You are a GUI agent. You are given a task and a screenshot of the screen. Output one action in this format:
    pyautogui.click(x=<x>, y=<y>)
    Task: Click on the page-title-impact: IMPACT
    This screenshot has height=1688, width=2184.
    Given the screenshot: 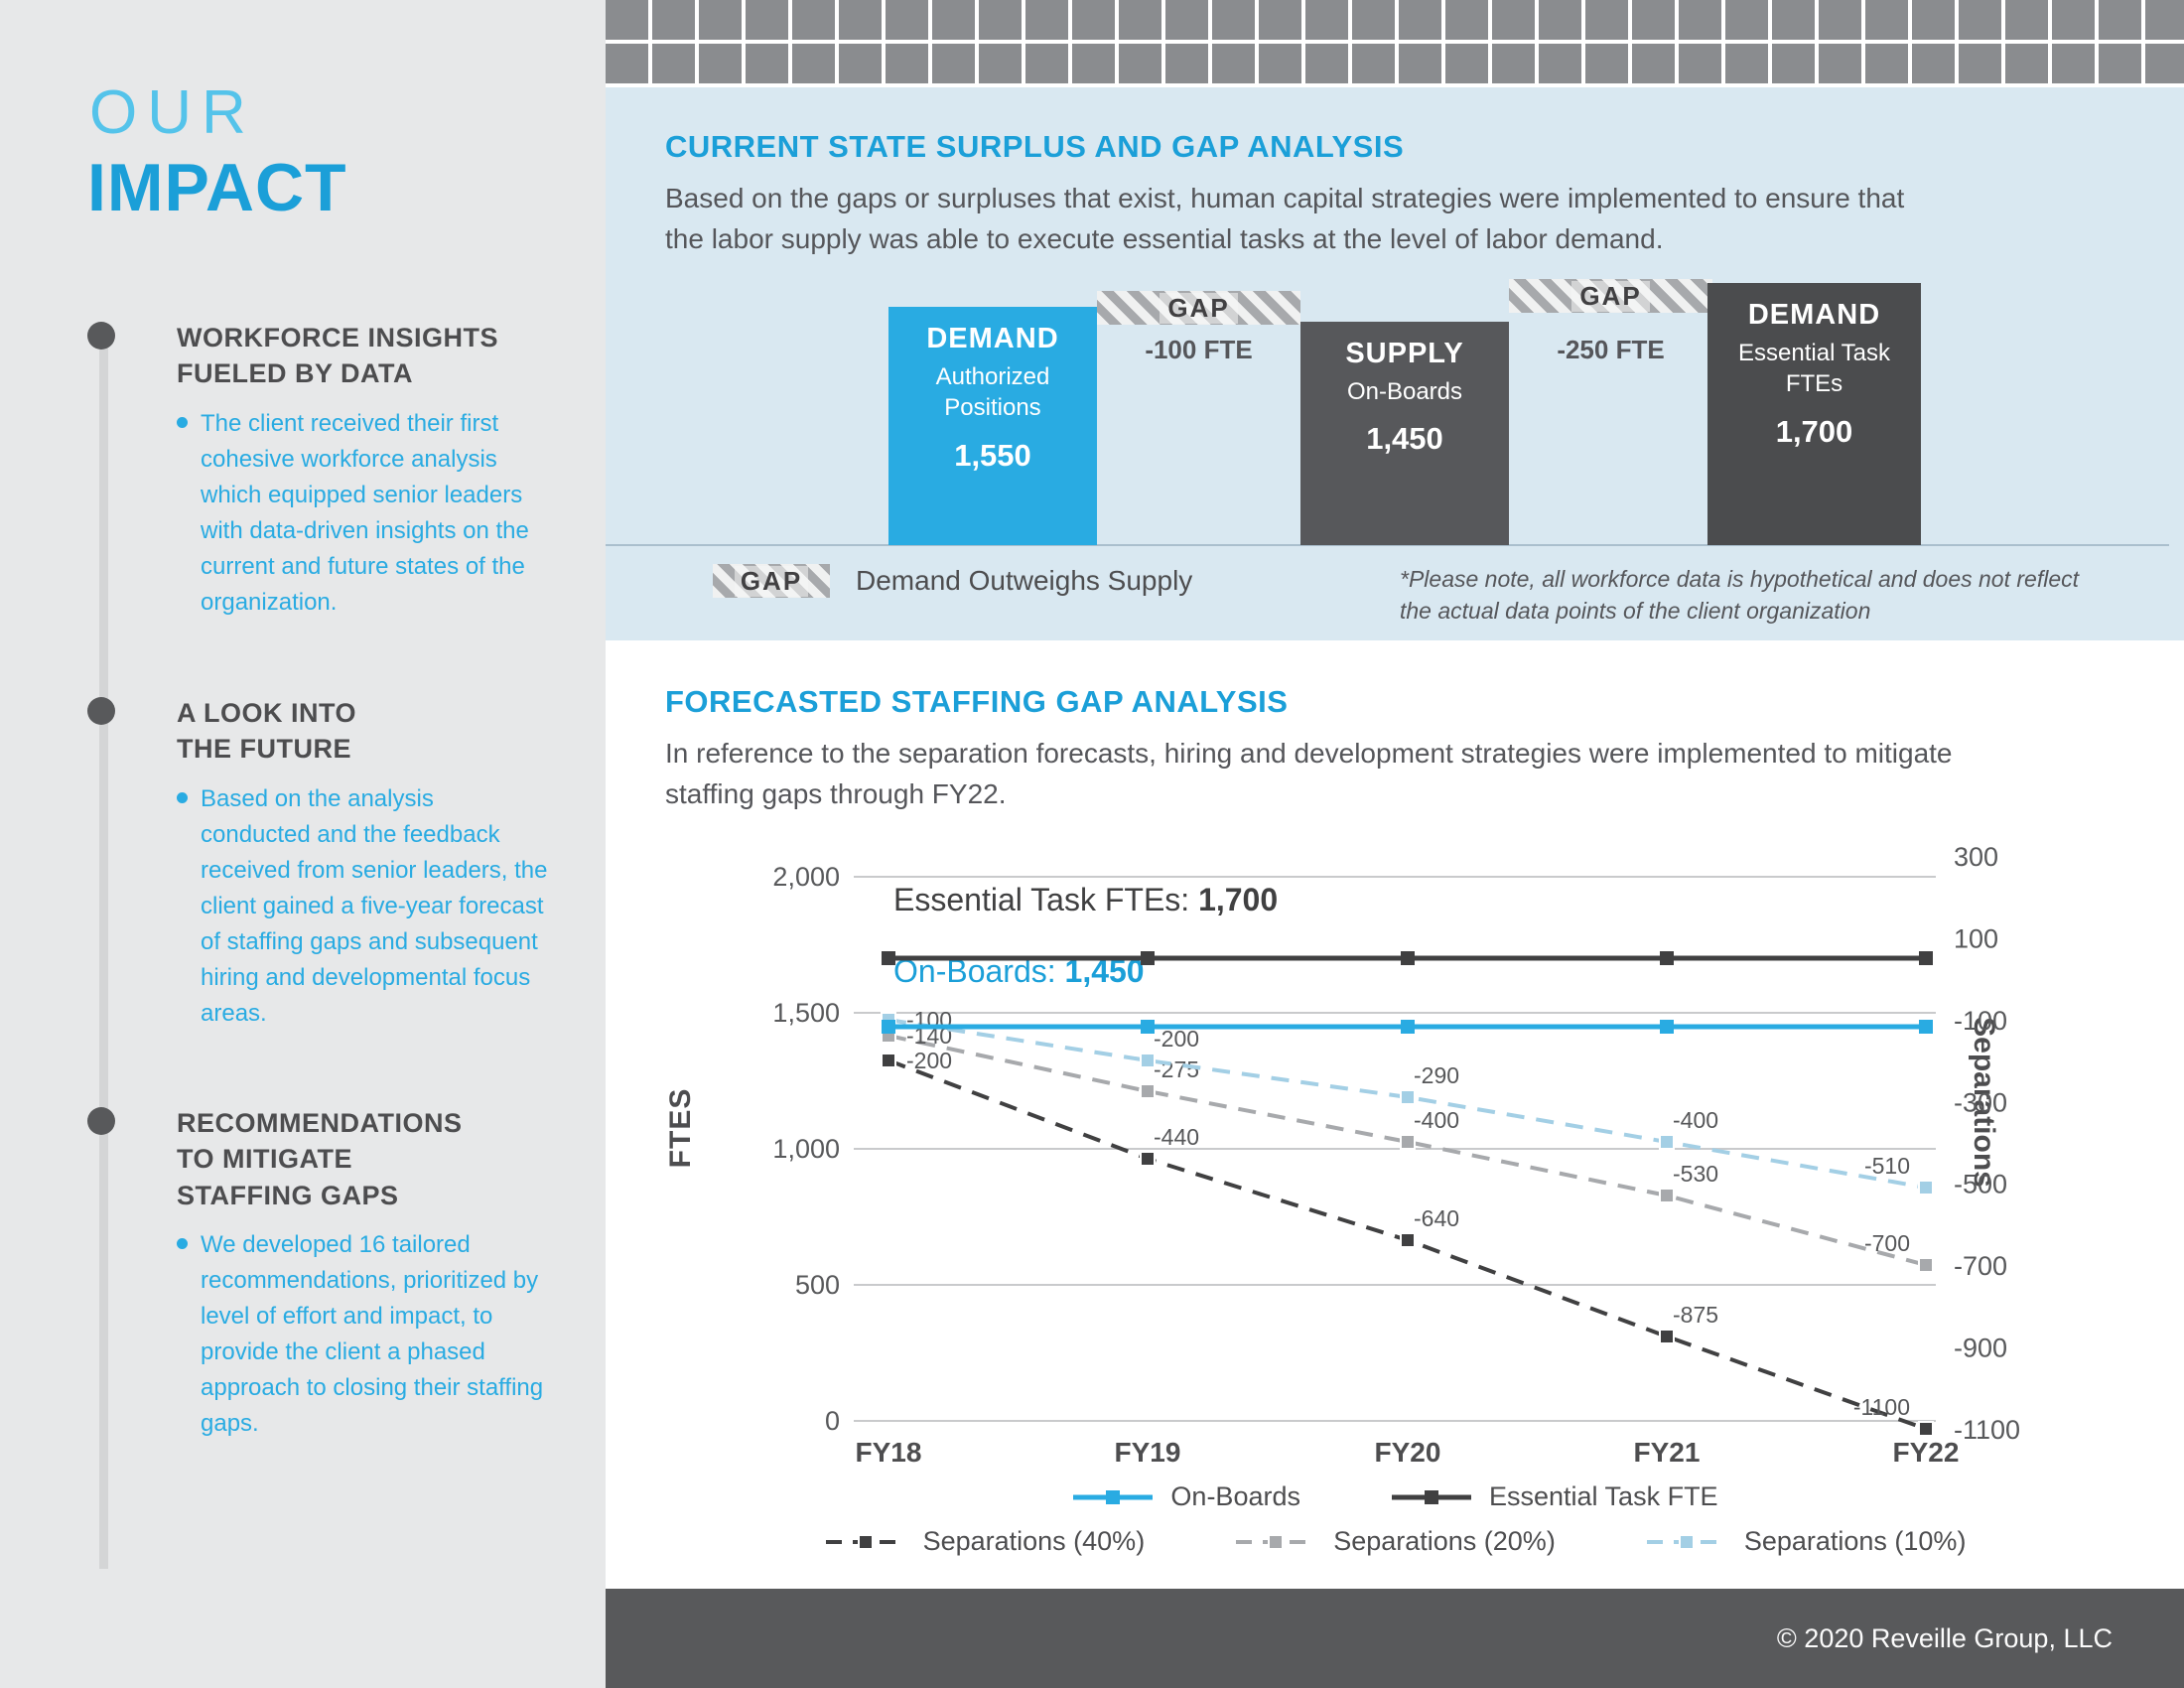 What is the action you would take?
    pyautogui.click(x=217, y=187)
    